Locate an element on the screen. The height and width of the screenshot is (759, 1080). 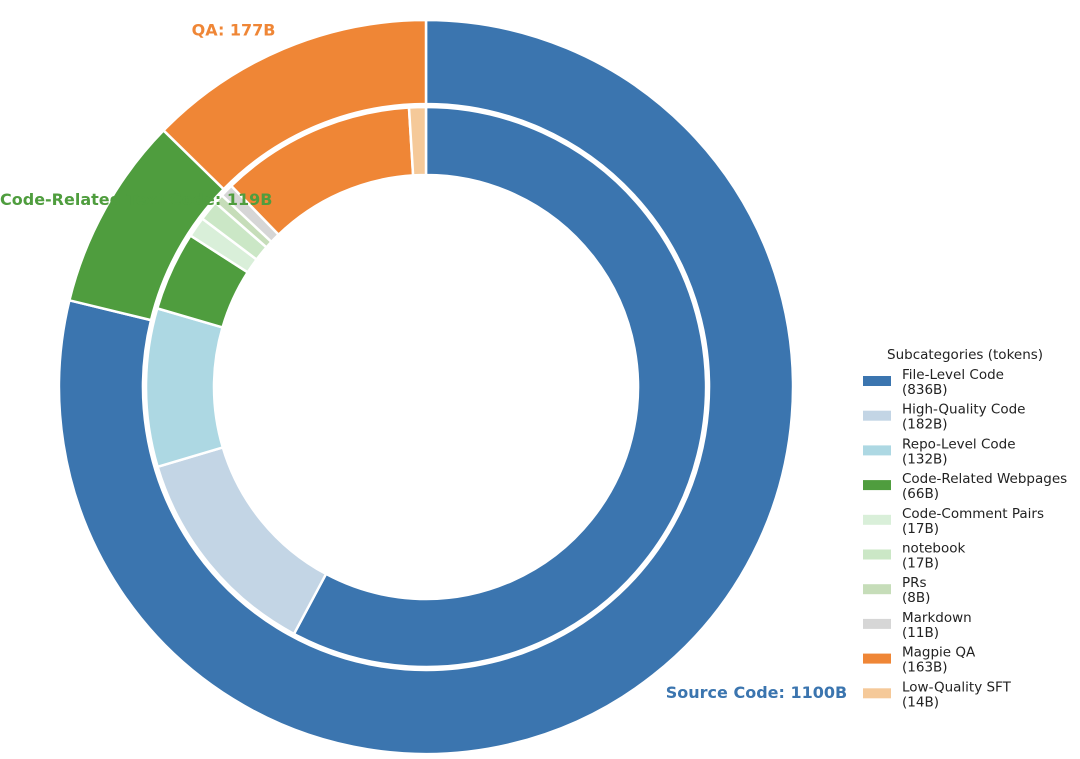
legend-label: Low-Quality SFT is located at coordinates (957, 687).